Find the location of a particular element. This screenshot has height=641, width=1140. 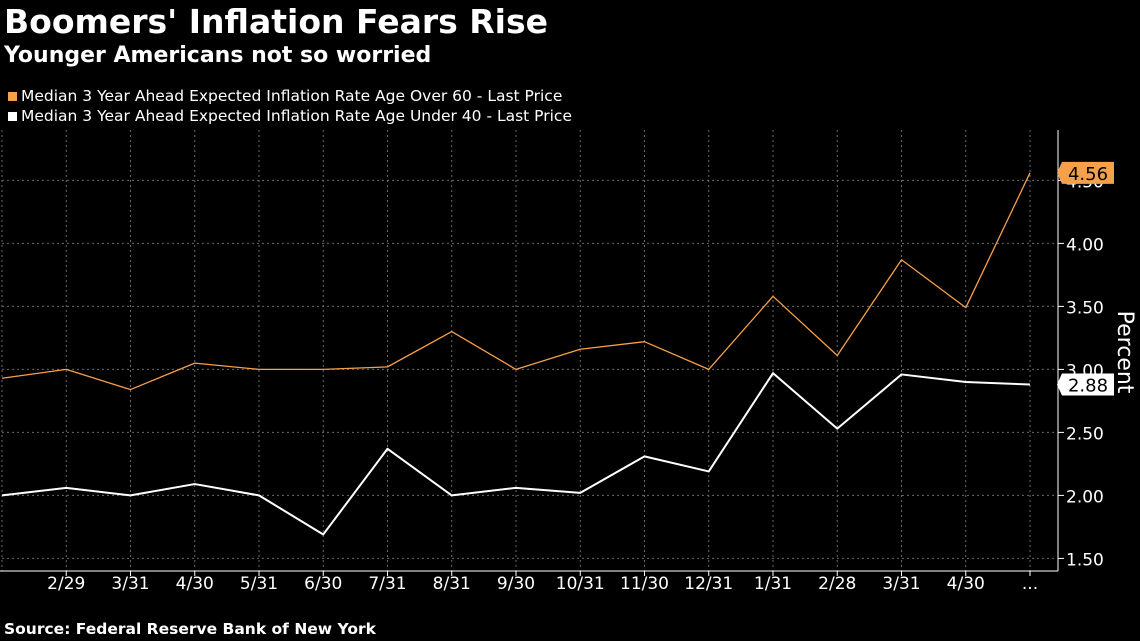

last-value-text: 2.88 is located at coordinates (1088, 386).